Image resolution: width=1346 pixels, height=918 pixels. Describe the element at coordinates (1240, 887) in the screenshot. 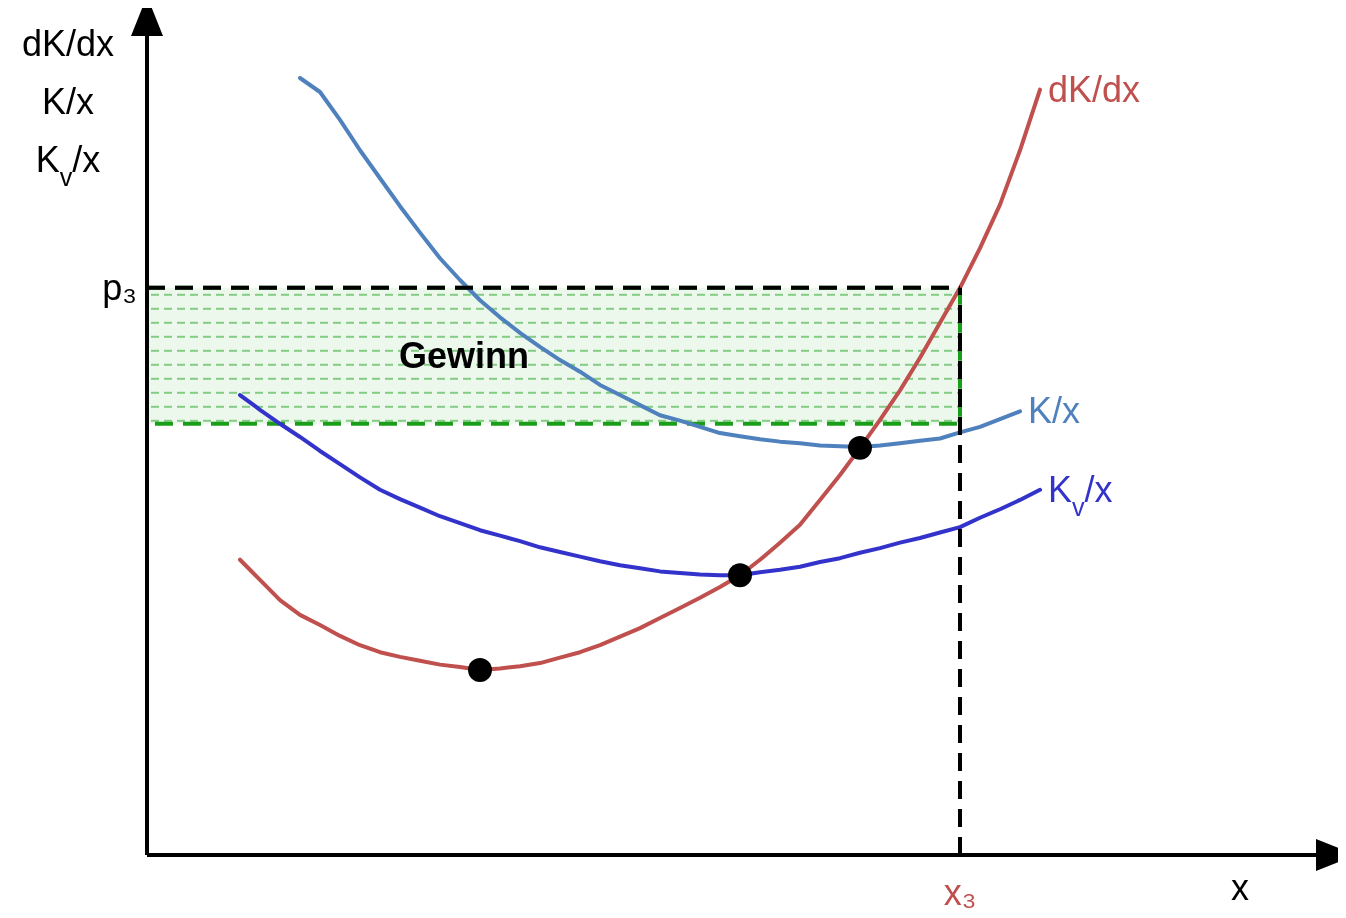

I see `text: x` at that location.